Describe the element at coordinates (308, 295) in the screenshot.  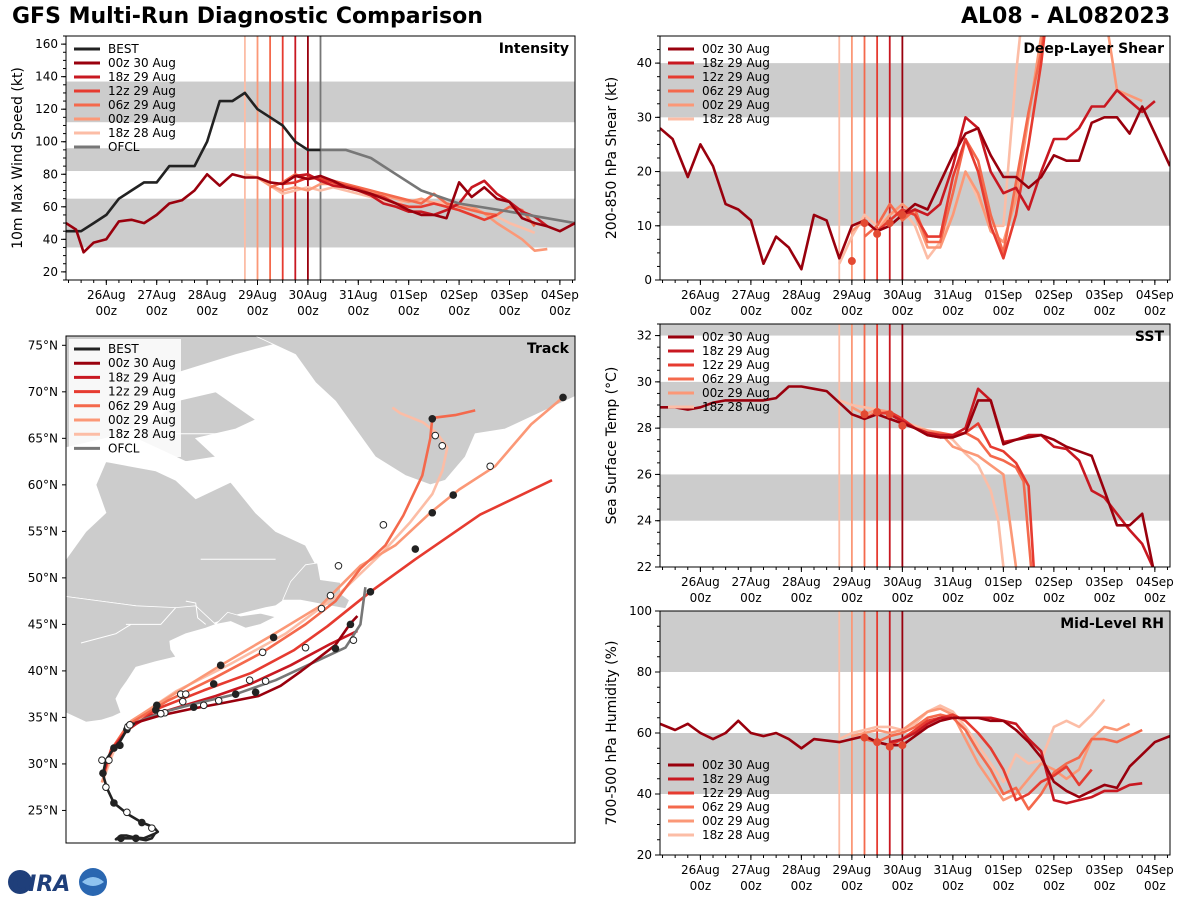
I see `x-tick-label: 30Aug` at that location.